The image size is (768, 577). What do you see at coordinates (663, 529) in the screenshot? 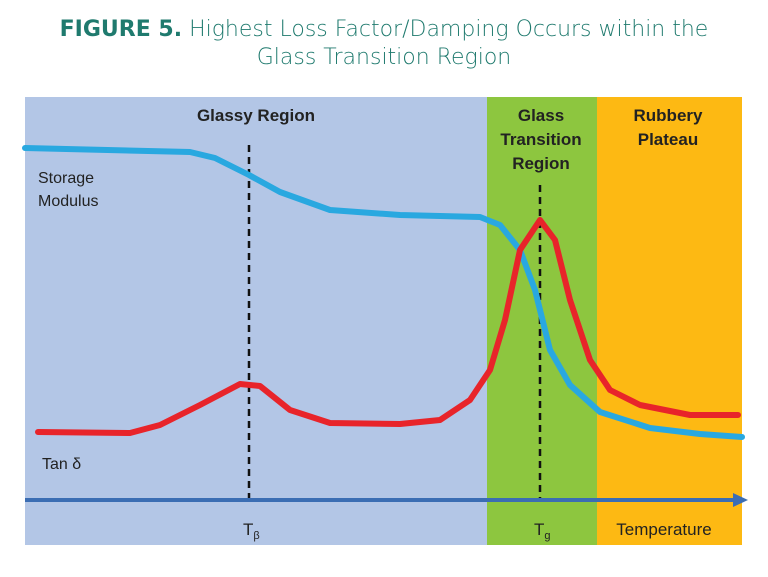
I see `temperature-label: Temperature` at bounding box center [663, 529].